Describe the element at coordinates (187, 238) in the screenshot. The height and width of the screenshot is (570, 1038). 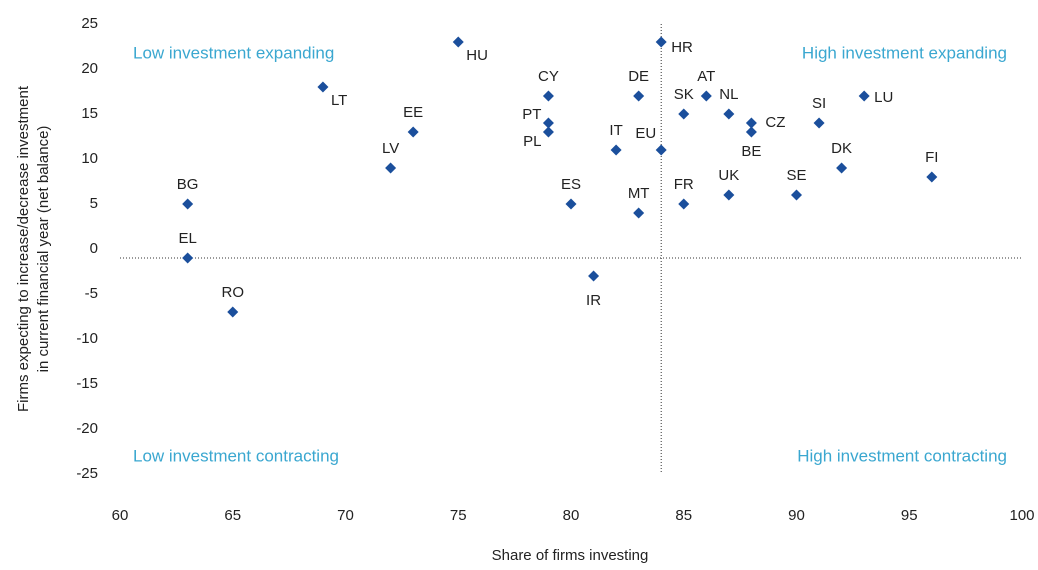
I see `point-label: EL` at that location.